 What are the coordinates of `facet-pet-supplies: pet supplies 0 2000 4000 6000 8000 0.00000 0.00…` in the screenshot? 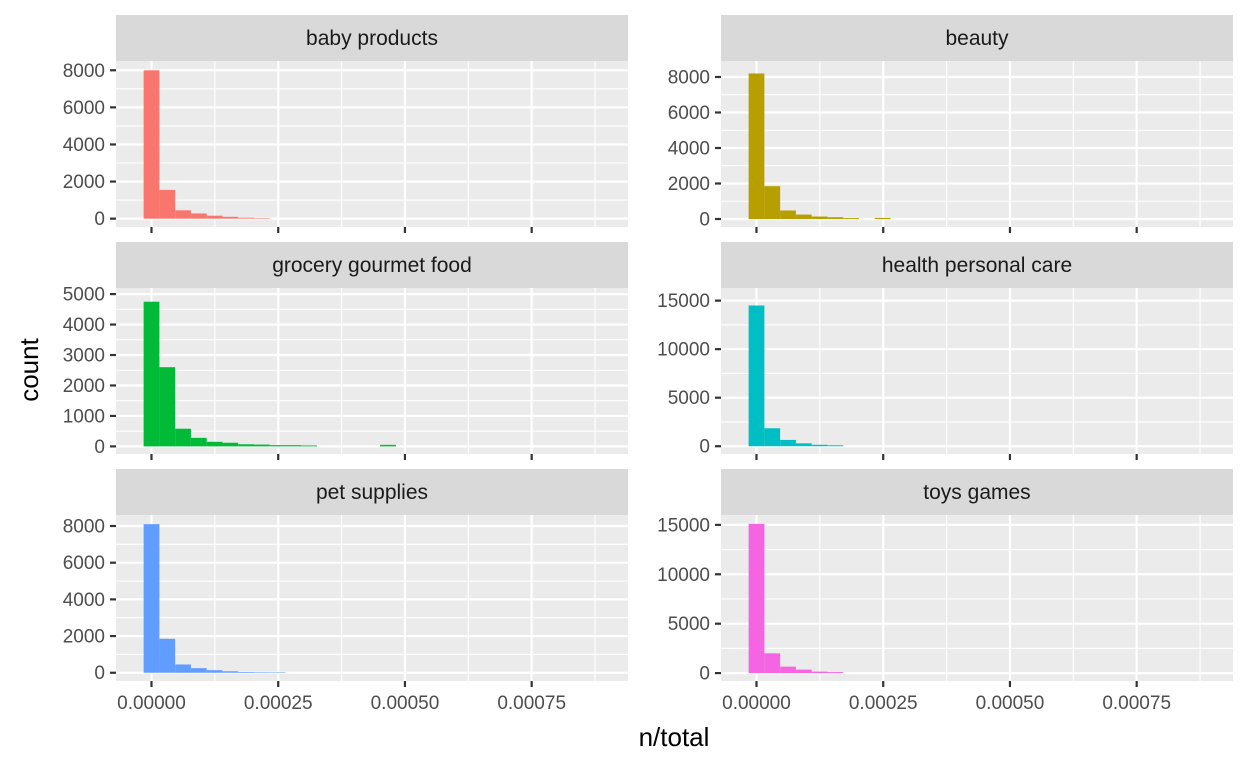 It's located at (345, 591).